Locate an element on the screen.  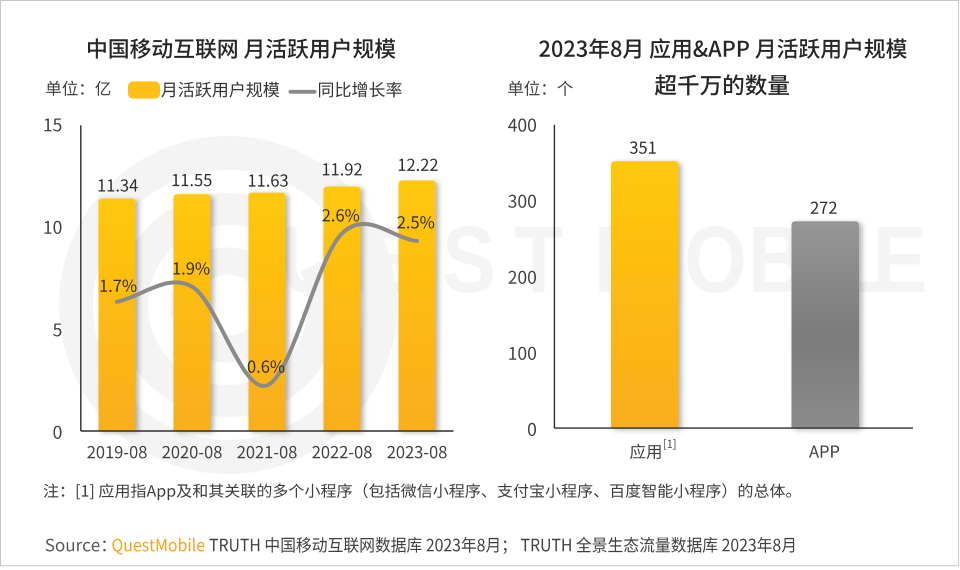
svg-text: S is located at coordinates (469, 259).